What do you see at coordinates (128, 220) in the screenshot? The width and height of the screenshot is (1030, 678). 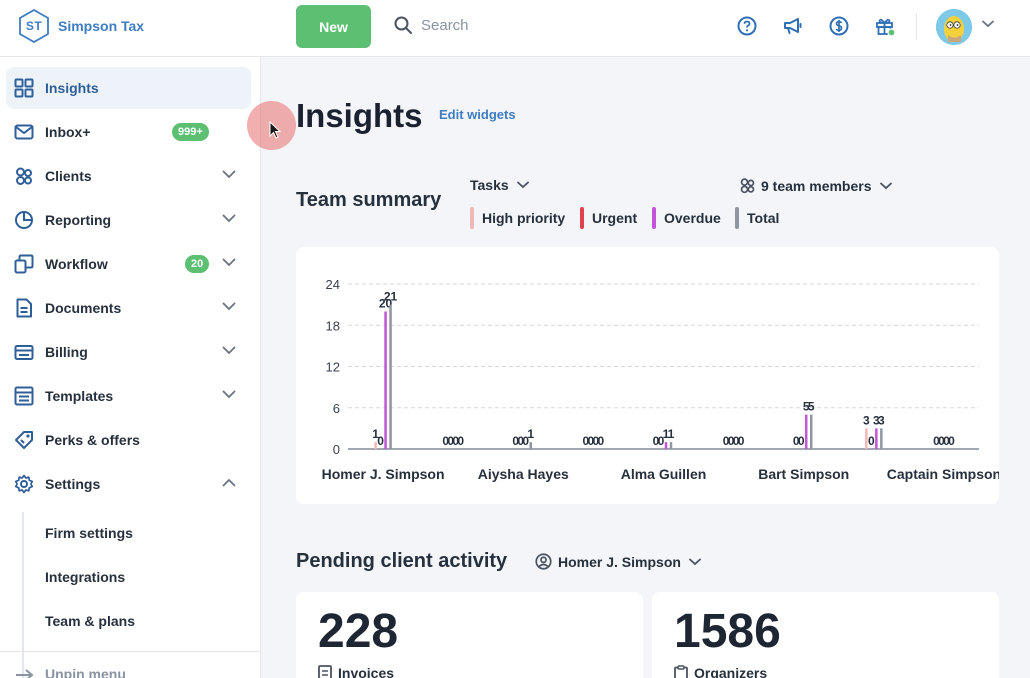 I see `sidebar-item-reporting: Reporting` at bounding box center [128, 220].